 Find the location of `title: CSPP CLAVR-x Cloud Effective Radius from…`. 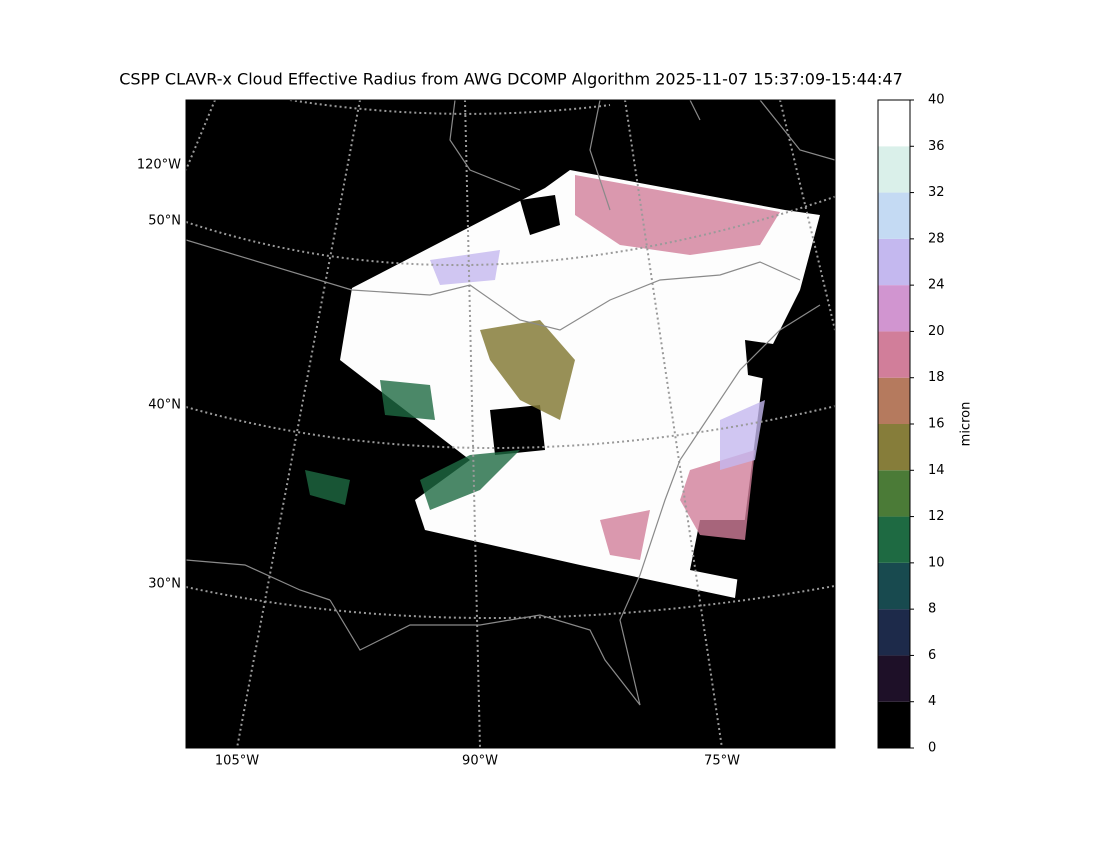

title: CSPP CLAVR-x Cloud Effective Radius from… is located at coordinates (511, 79).